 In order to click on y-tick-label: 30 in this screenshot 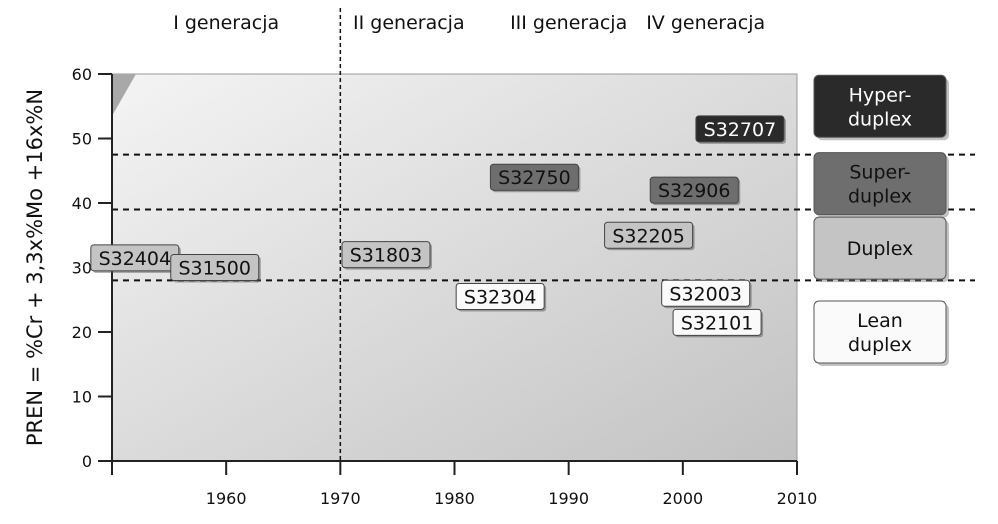, I will do `click(82, 268)`.